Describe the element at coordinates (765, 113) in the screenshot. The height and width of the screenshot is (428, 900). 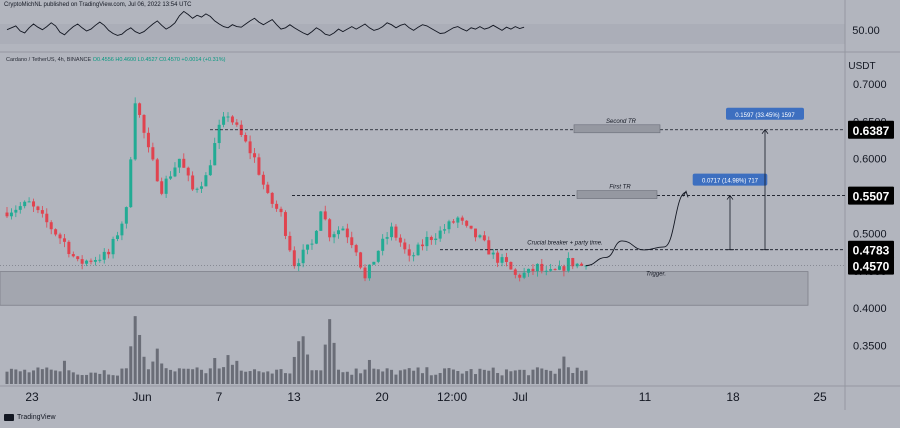
I see `second-target-measure-label-box` at that location.